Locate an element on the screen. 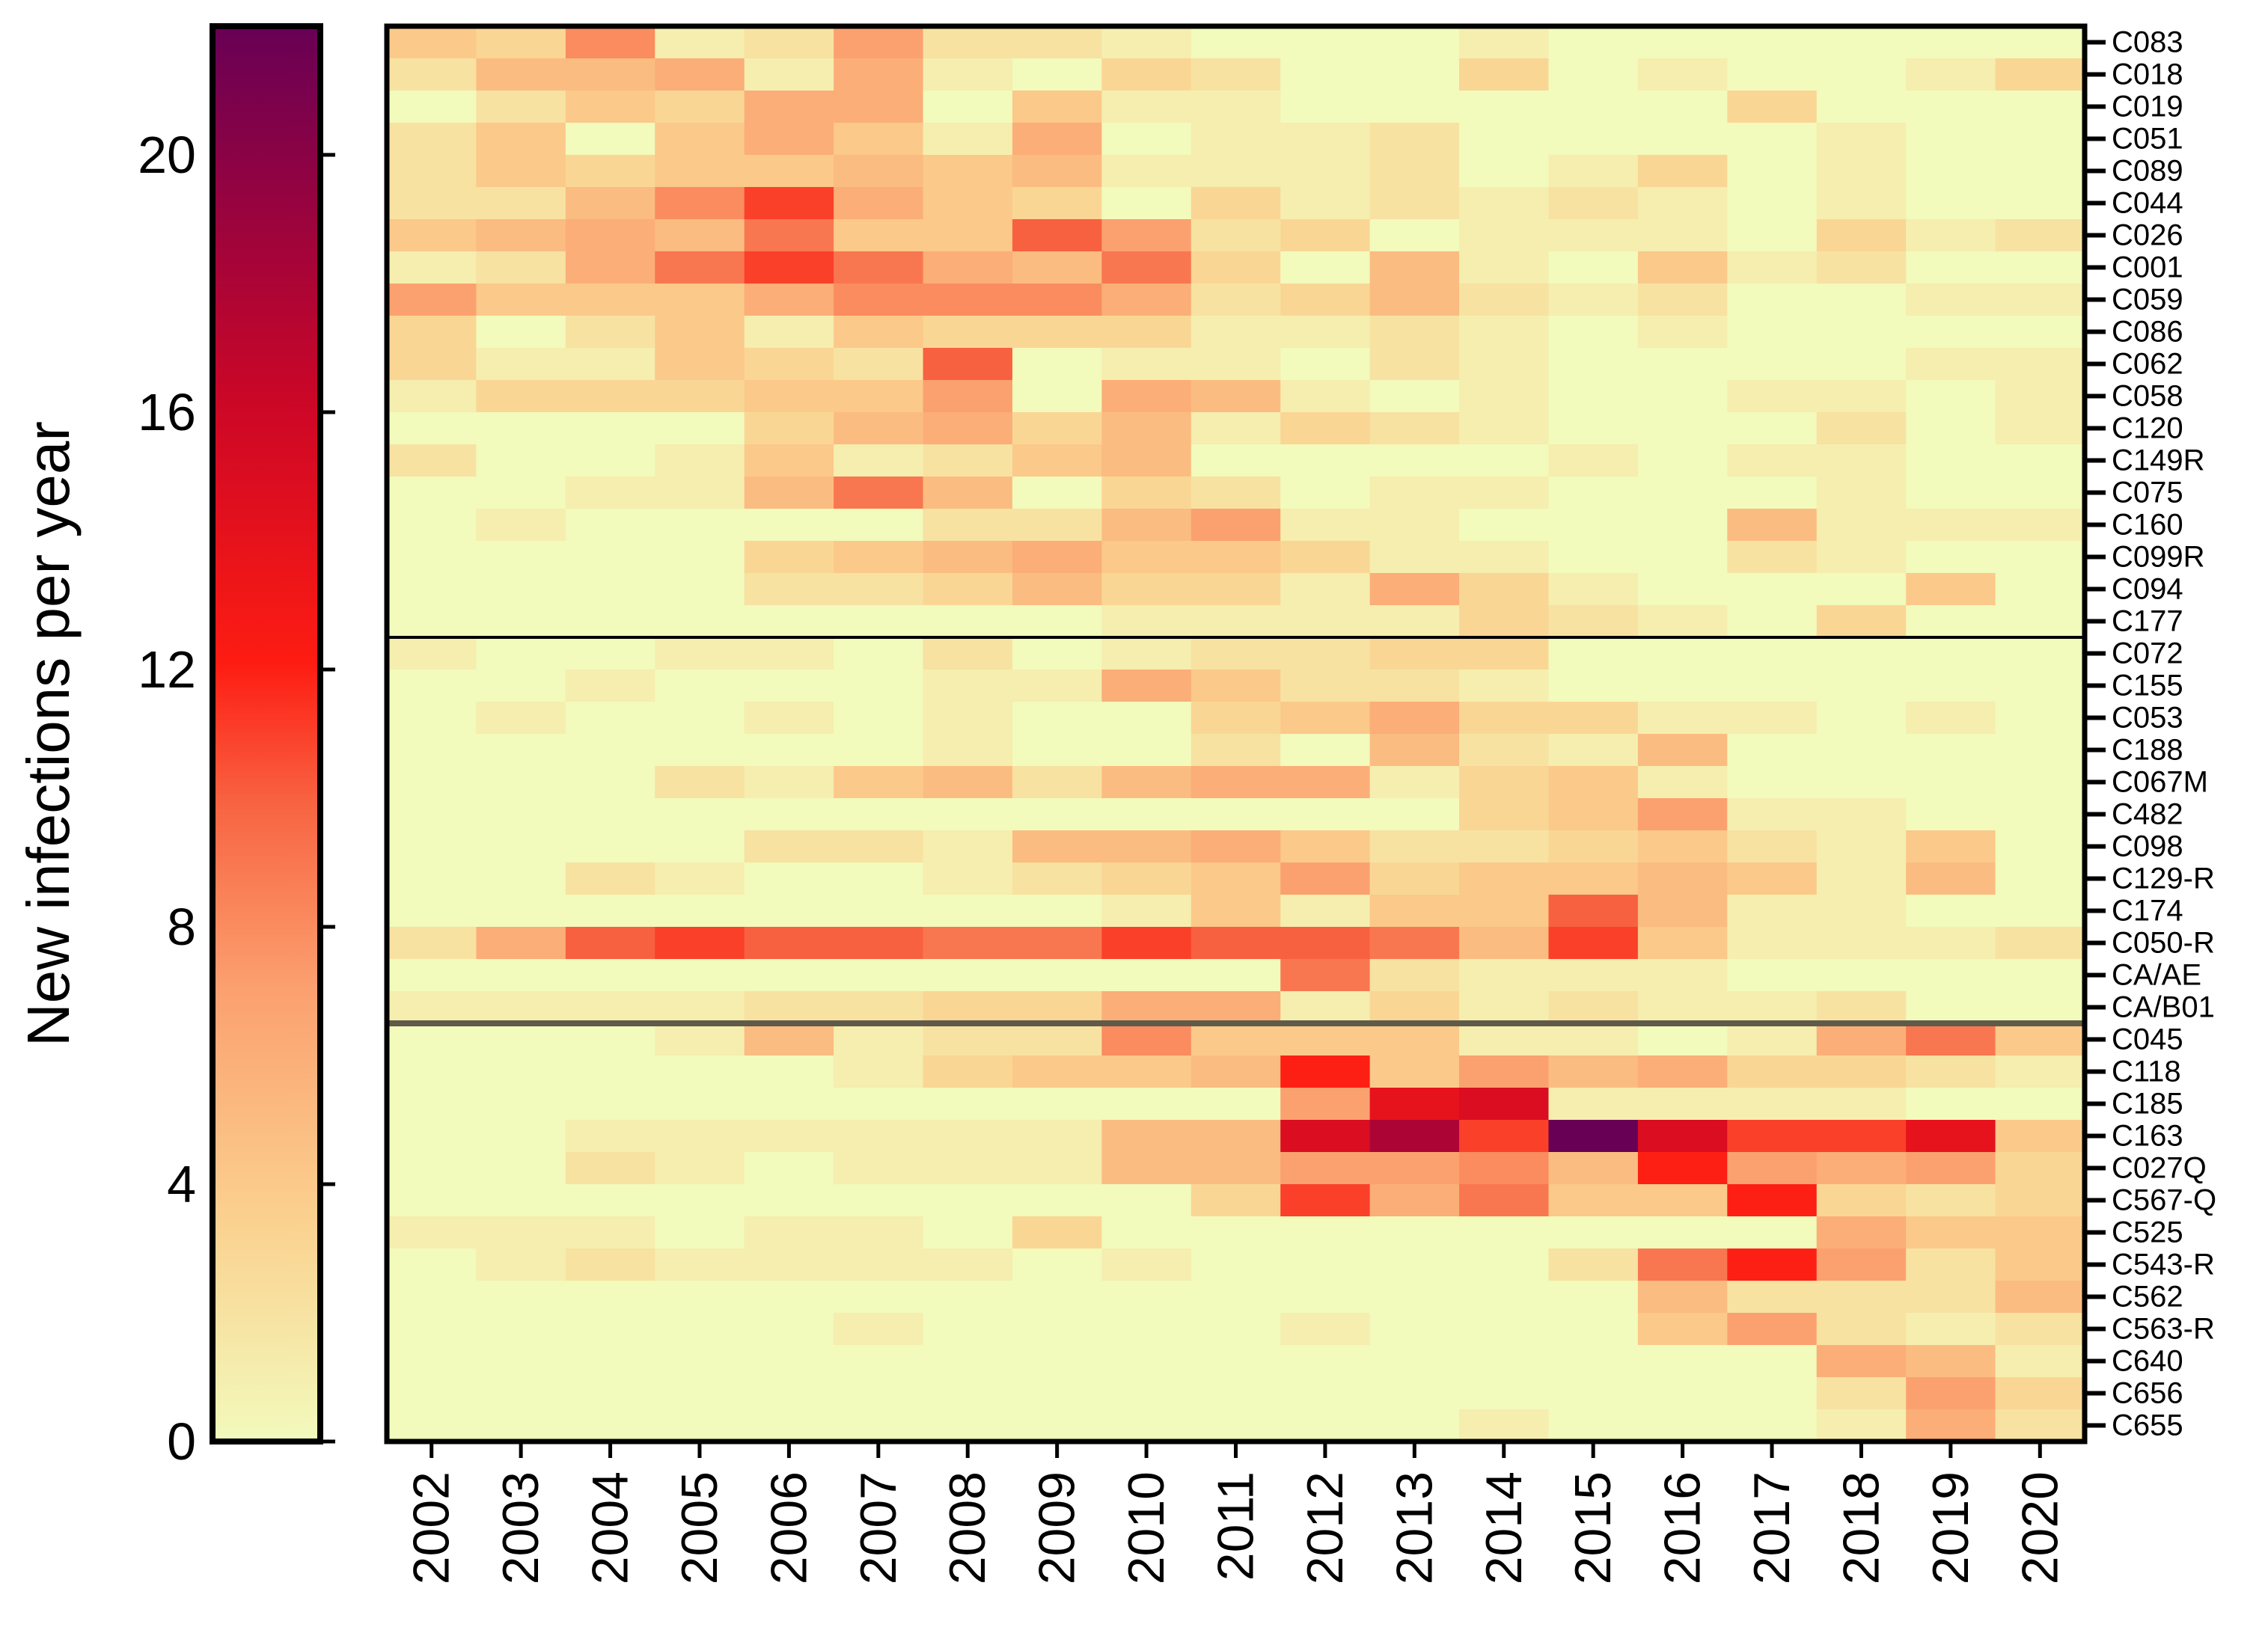 This screenshot has height=1636, width=2268. x-tick-label: 2014 is located at coordinates (1504, 1527).